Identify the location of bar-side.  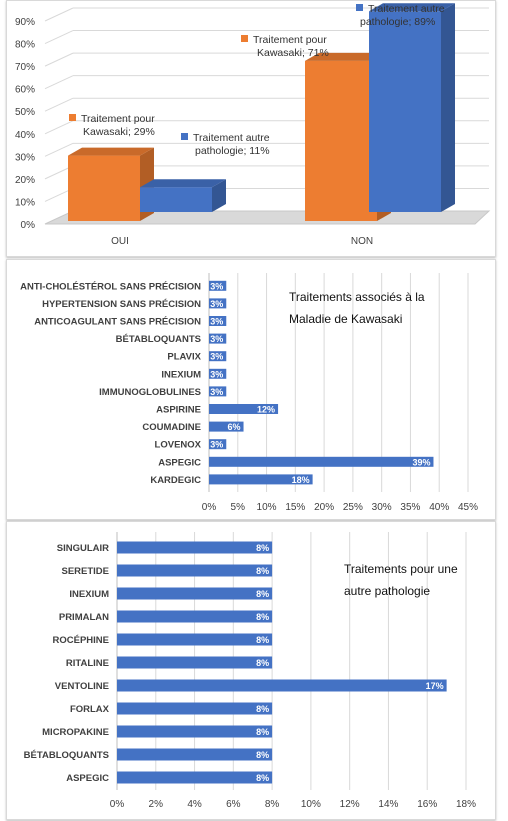
(219, 195).